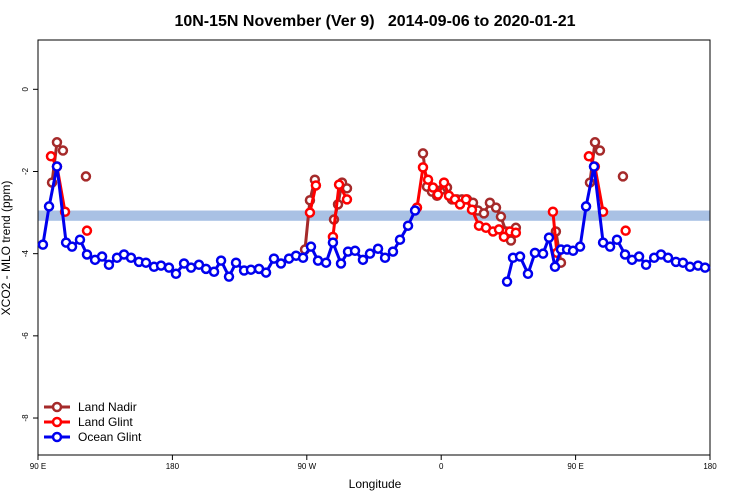  Describe the element at coordinates (25, 254) in the screenshot. I see `y-tick-label: -4` at that location.